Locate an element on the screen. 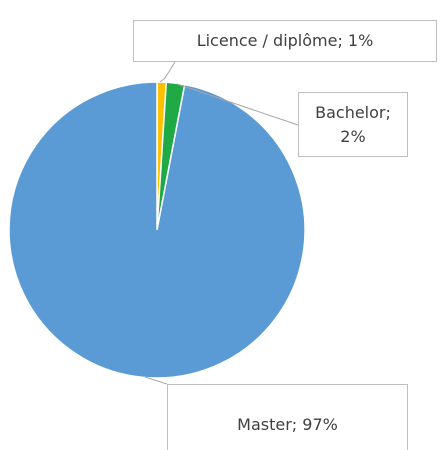 The width and height of the screenshot is (442, 450). data-label: Bachelor; 2% is located at coordinates (353, 124).